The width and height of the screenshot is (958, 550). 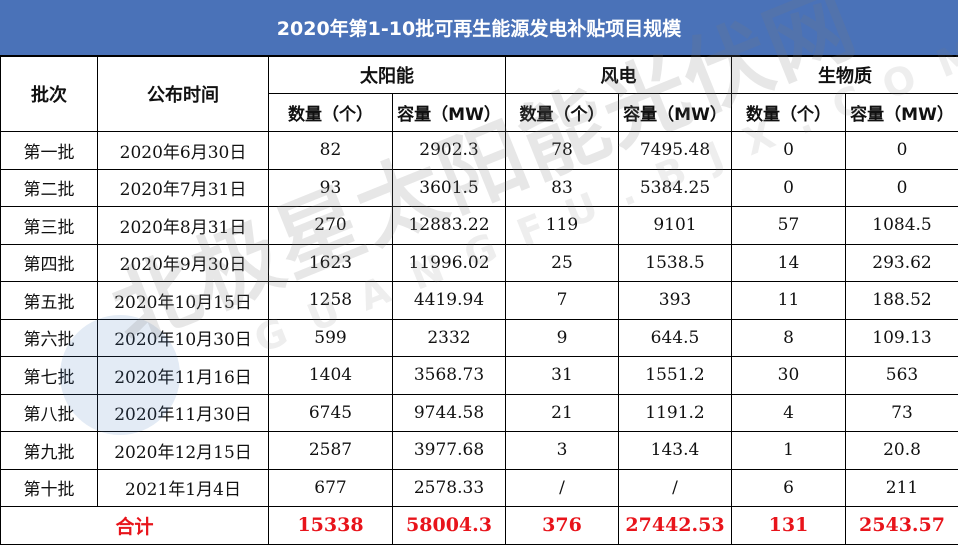 I want to click on cell-date: 2020年11月30日, so click(x=183, y=412).